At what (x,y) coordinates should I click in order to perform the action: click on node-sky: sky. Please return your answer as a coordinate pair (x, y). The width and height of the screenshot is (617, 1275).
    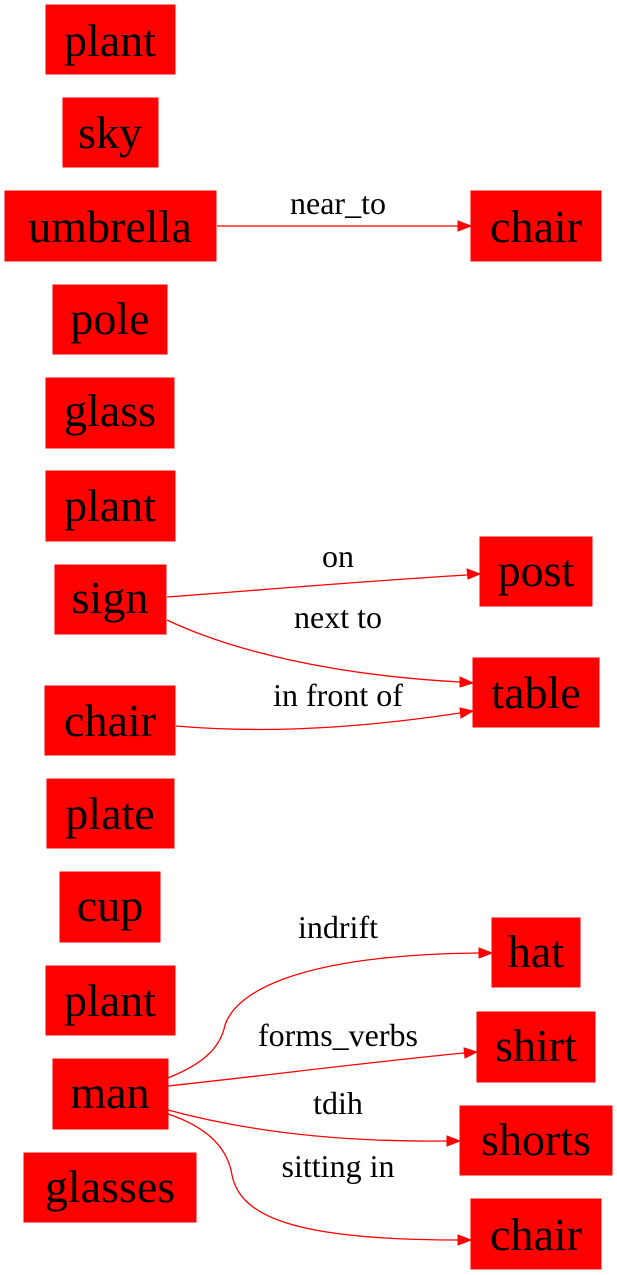
    Looking at the image, I should click on (110, 132).